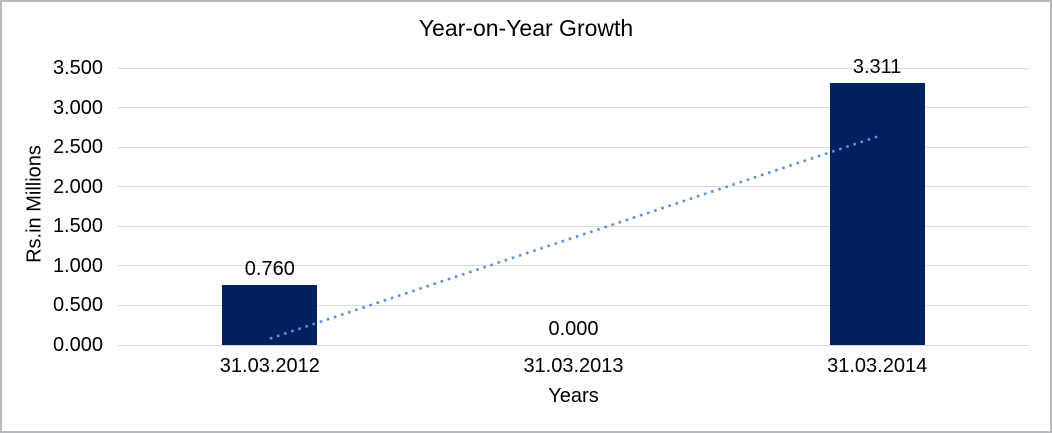 Image resolution: width=1052 pixels, height=433 pixels. What do you see at coordinates (877, 66) in the screenshot?
I see `bar-value-label: 3.311` at bounding box center [877, 66].